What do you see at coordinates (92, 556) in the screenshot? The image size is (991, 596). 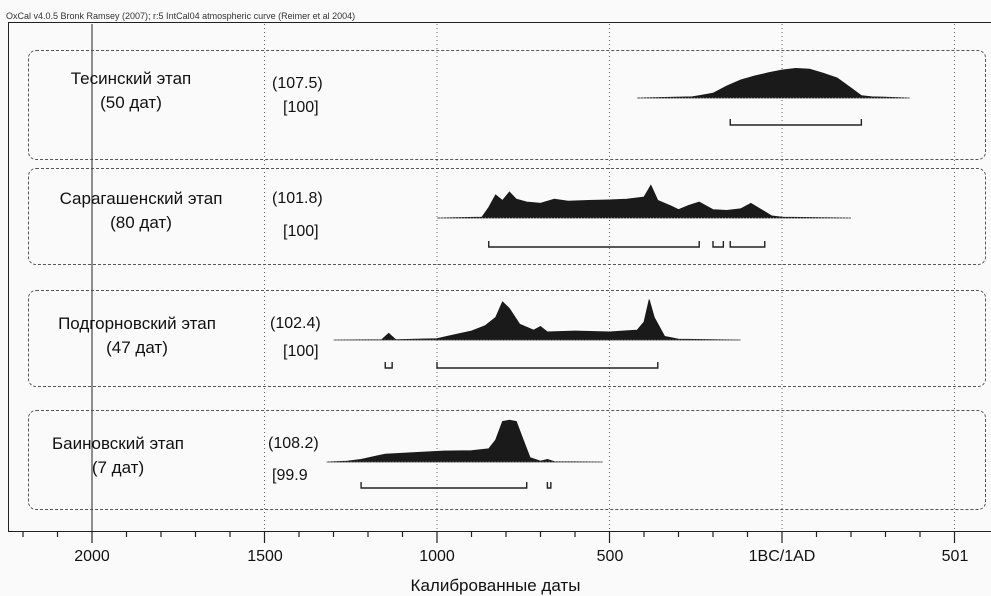 I see `x-tick-label: 2000` at bounding box center [92, 556].